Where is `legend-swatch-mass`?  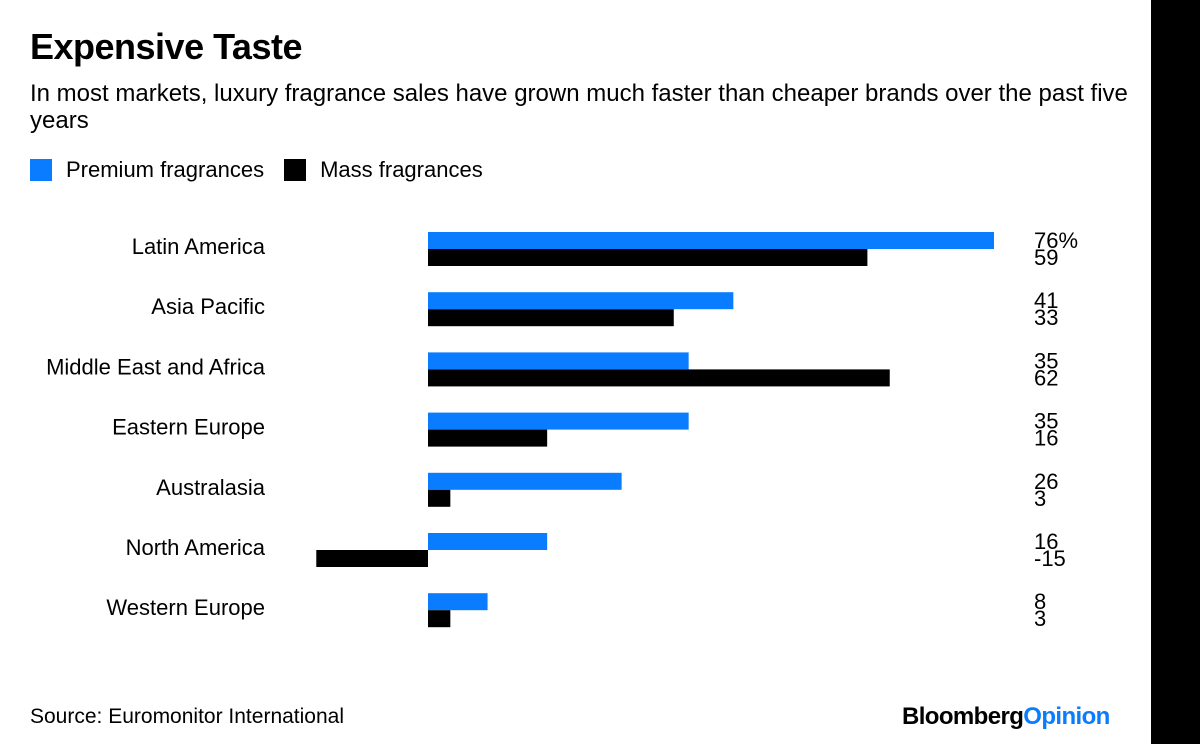 legend-swatch-mass is located at coordinates (295, 170).